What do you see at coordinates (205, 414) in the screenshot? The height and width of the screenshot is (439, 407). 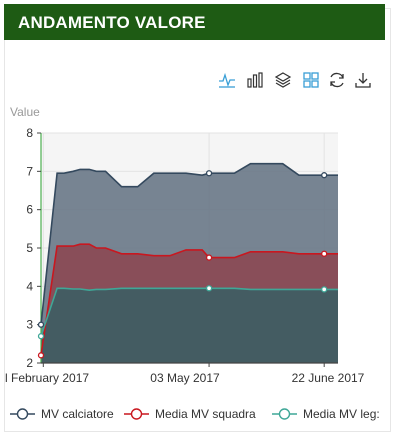 I see `legend-label: Media MV squadra` at bounding box center [205, 414].